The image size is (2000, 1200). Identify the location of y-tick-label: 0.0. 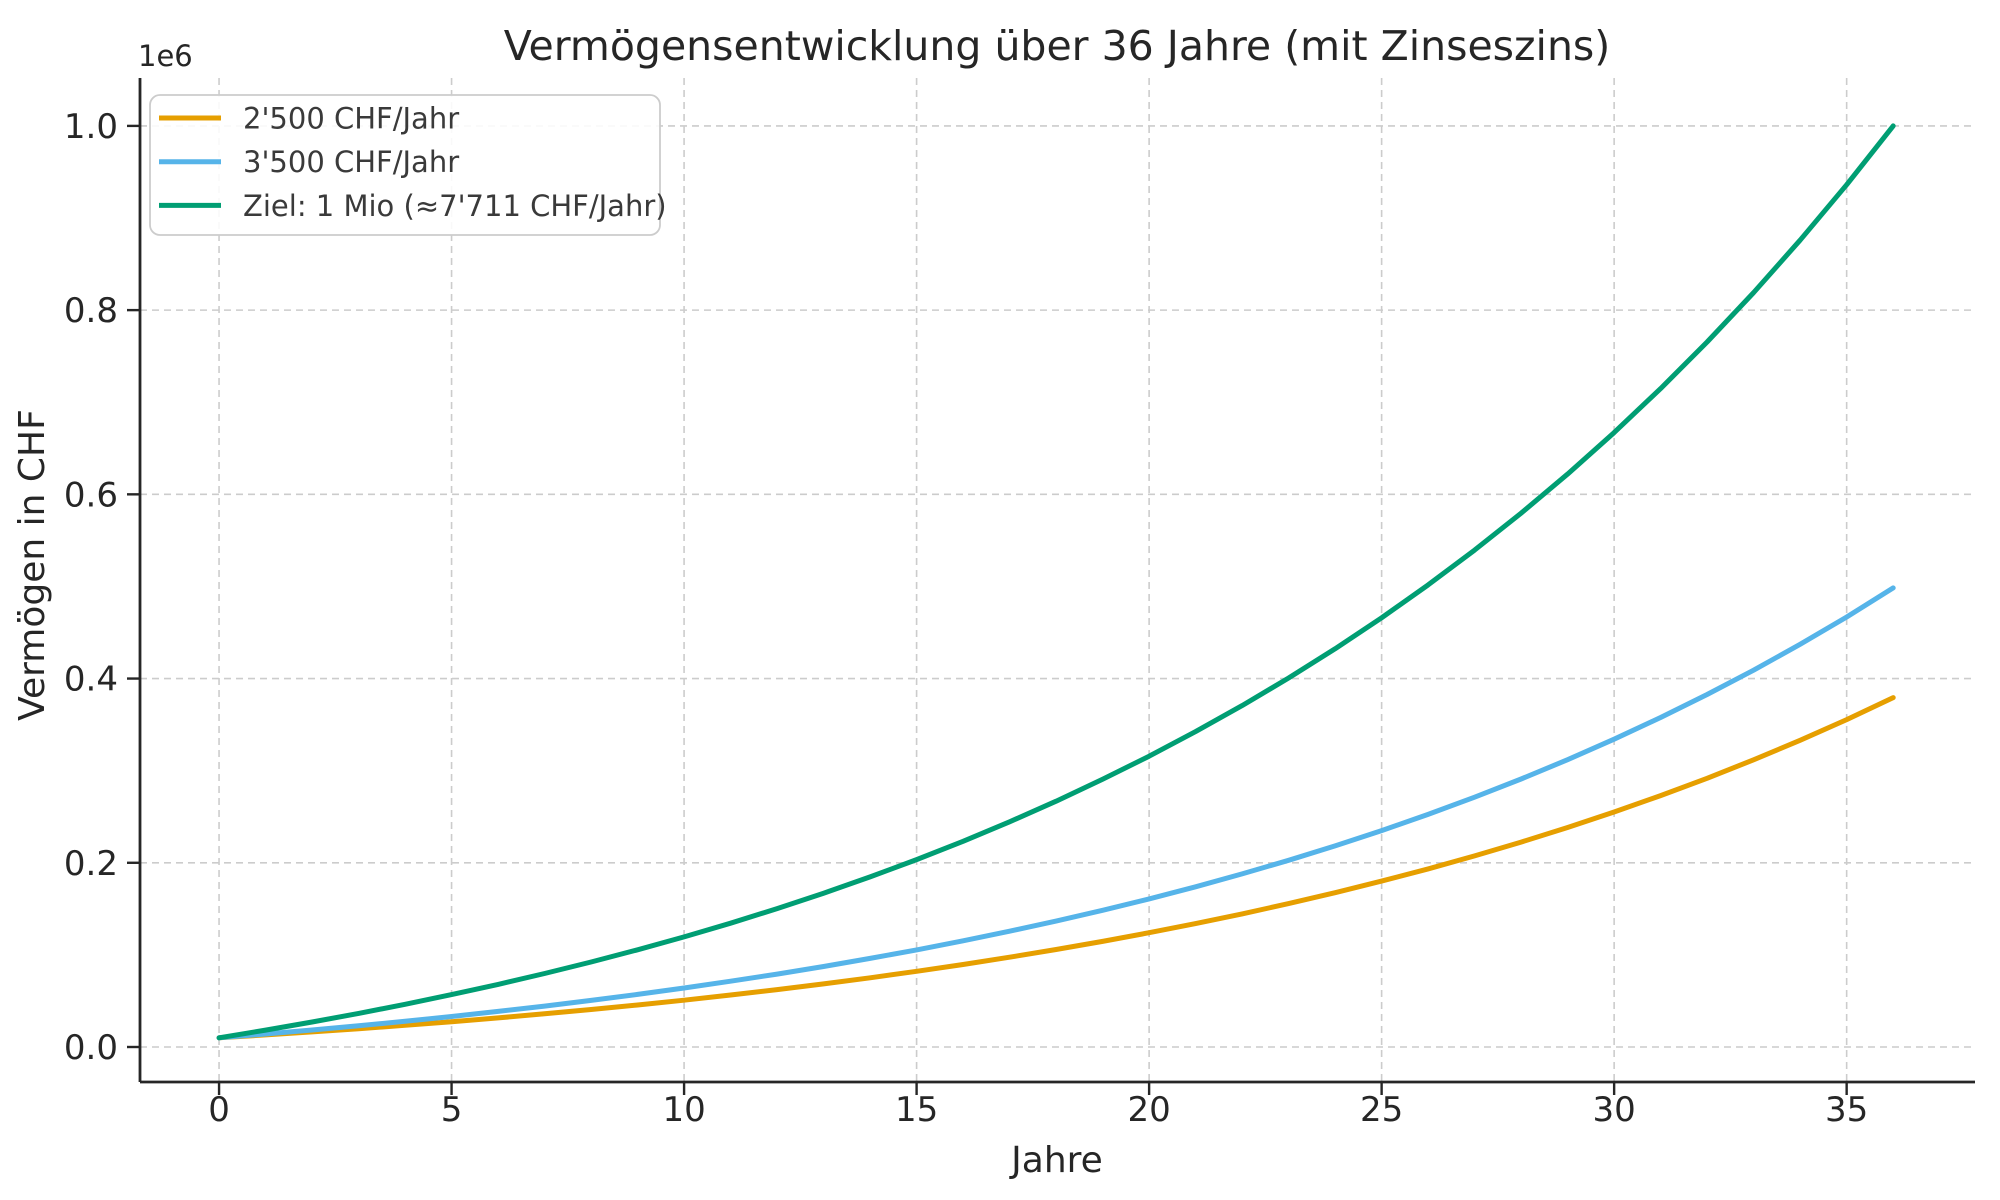
(91, 1048).